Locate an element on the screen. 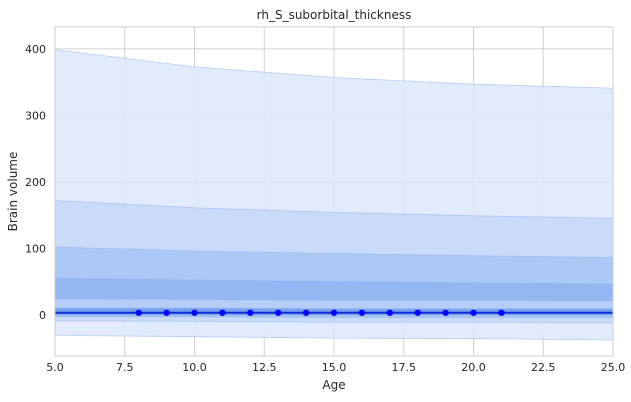 This screenshot has width=631, height=402. y-tick-label: 300 is located at coordinates (35, 115).